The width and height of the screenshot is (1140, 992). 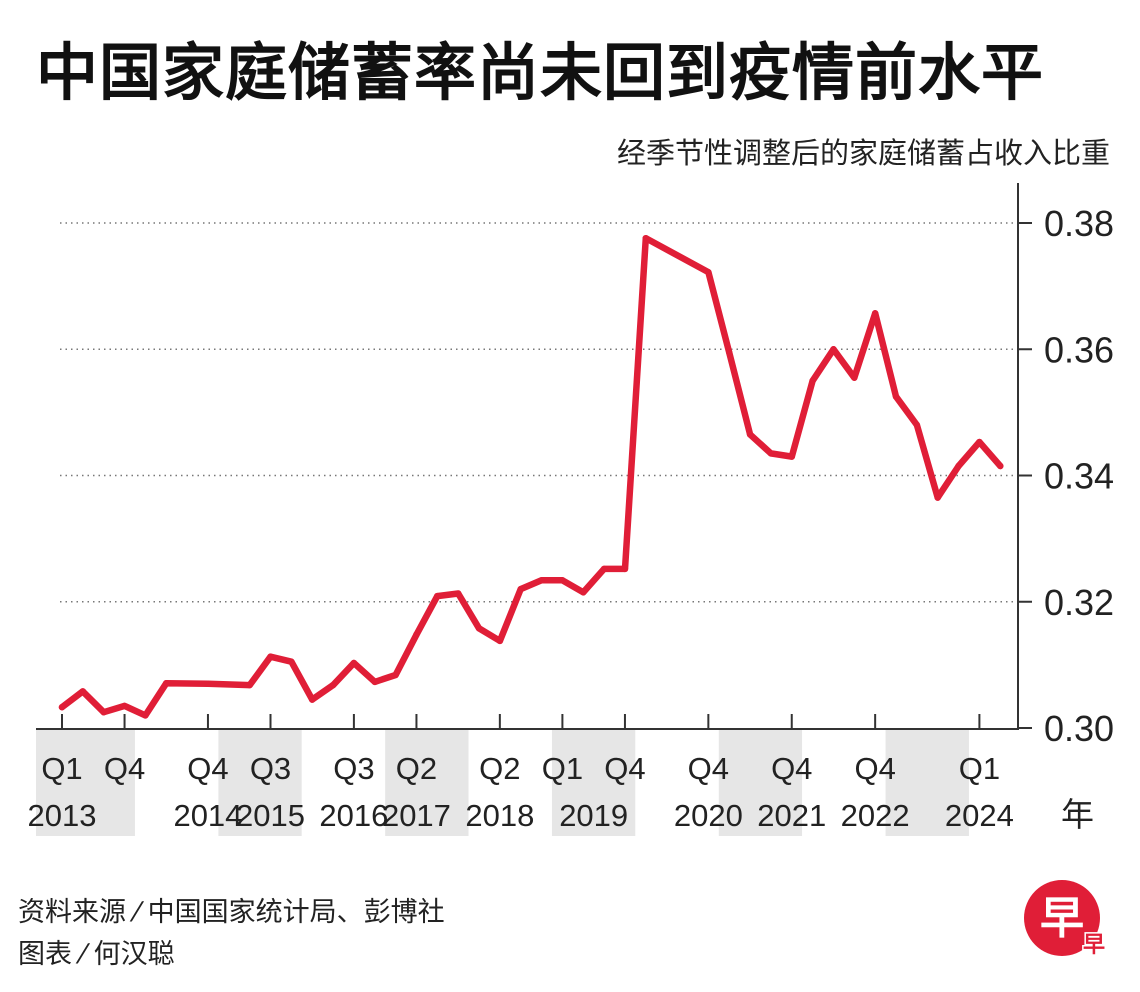 I want to click on y-tick-label: 0.36, so click(x=1079, y=349).